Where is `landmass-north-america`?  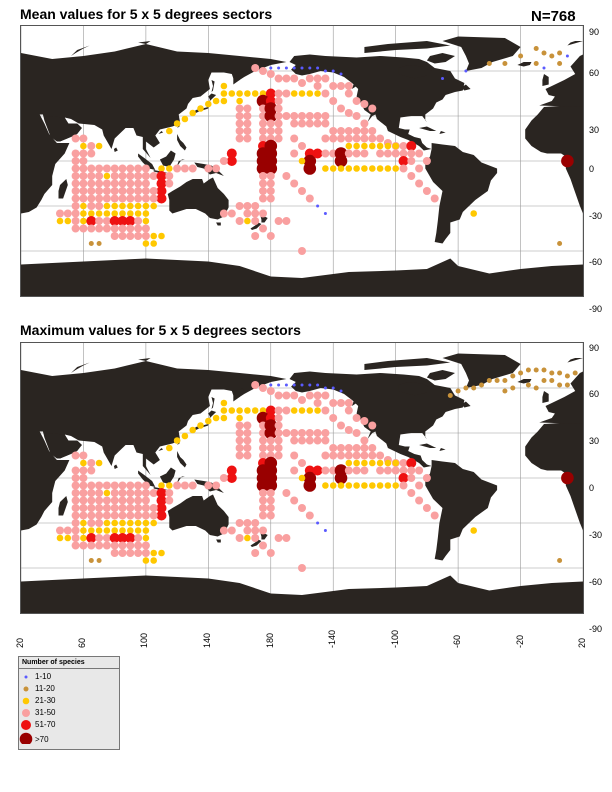 landmass-north-america is located at coordinates (377, 102).